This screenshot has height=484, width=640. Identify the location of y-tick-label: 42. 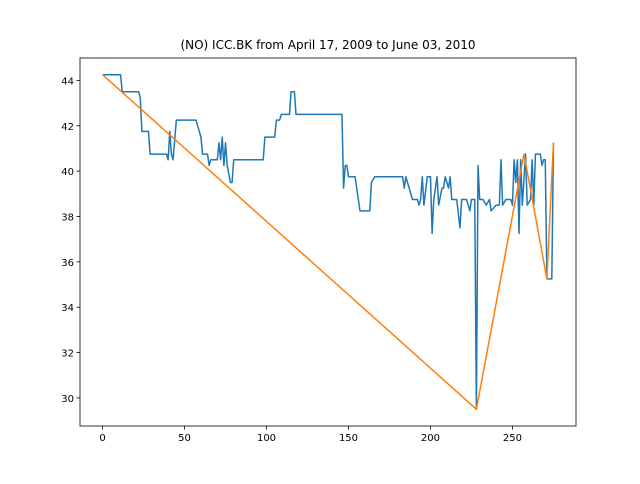
(67, 127).